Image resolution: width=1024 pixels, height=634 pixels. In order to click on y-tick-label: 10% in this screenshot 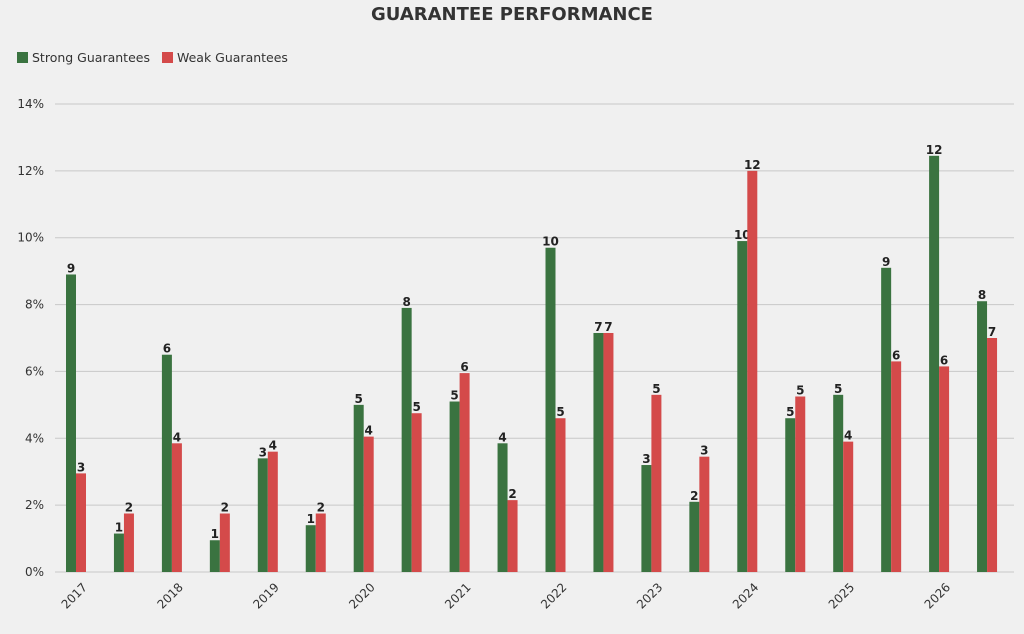, I will do `click(30, 238)`.